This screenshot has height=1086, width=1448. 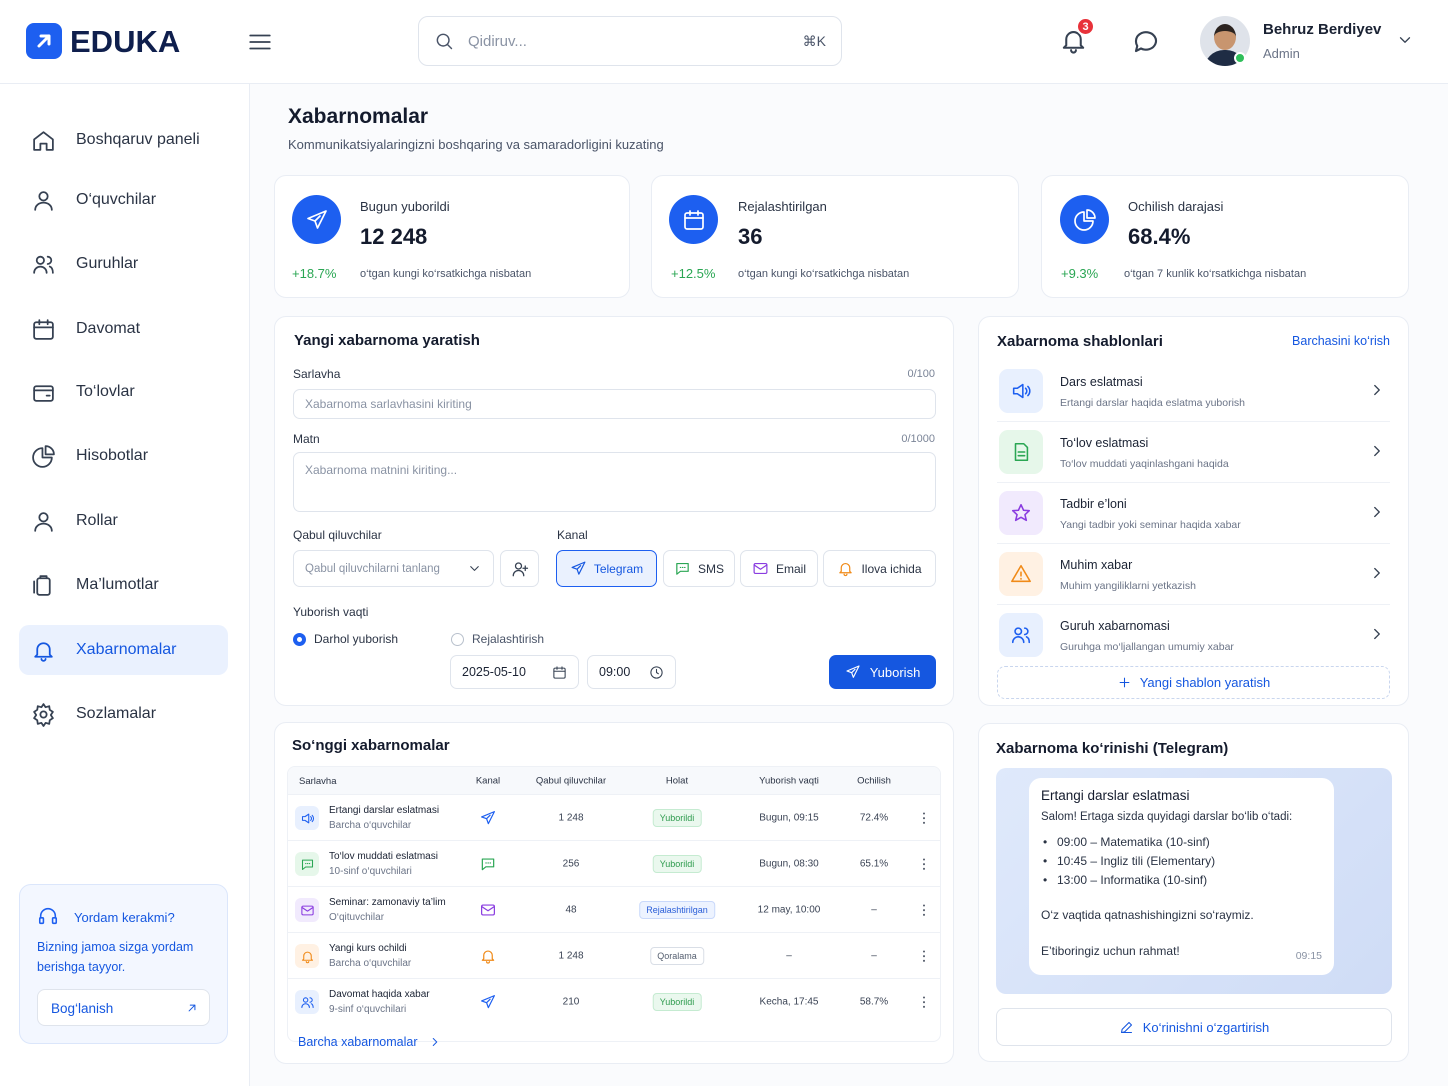 I want to click on nav-item: Guruhlar, so click(x=123, y=264).